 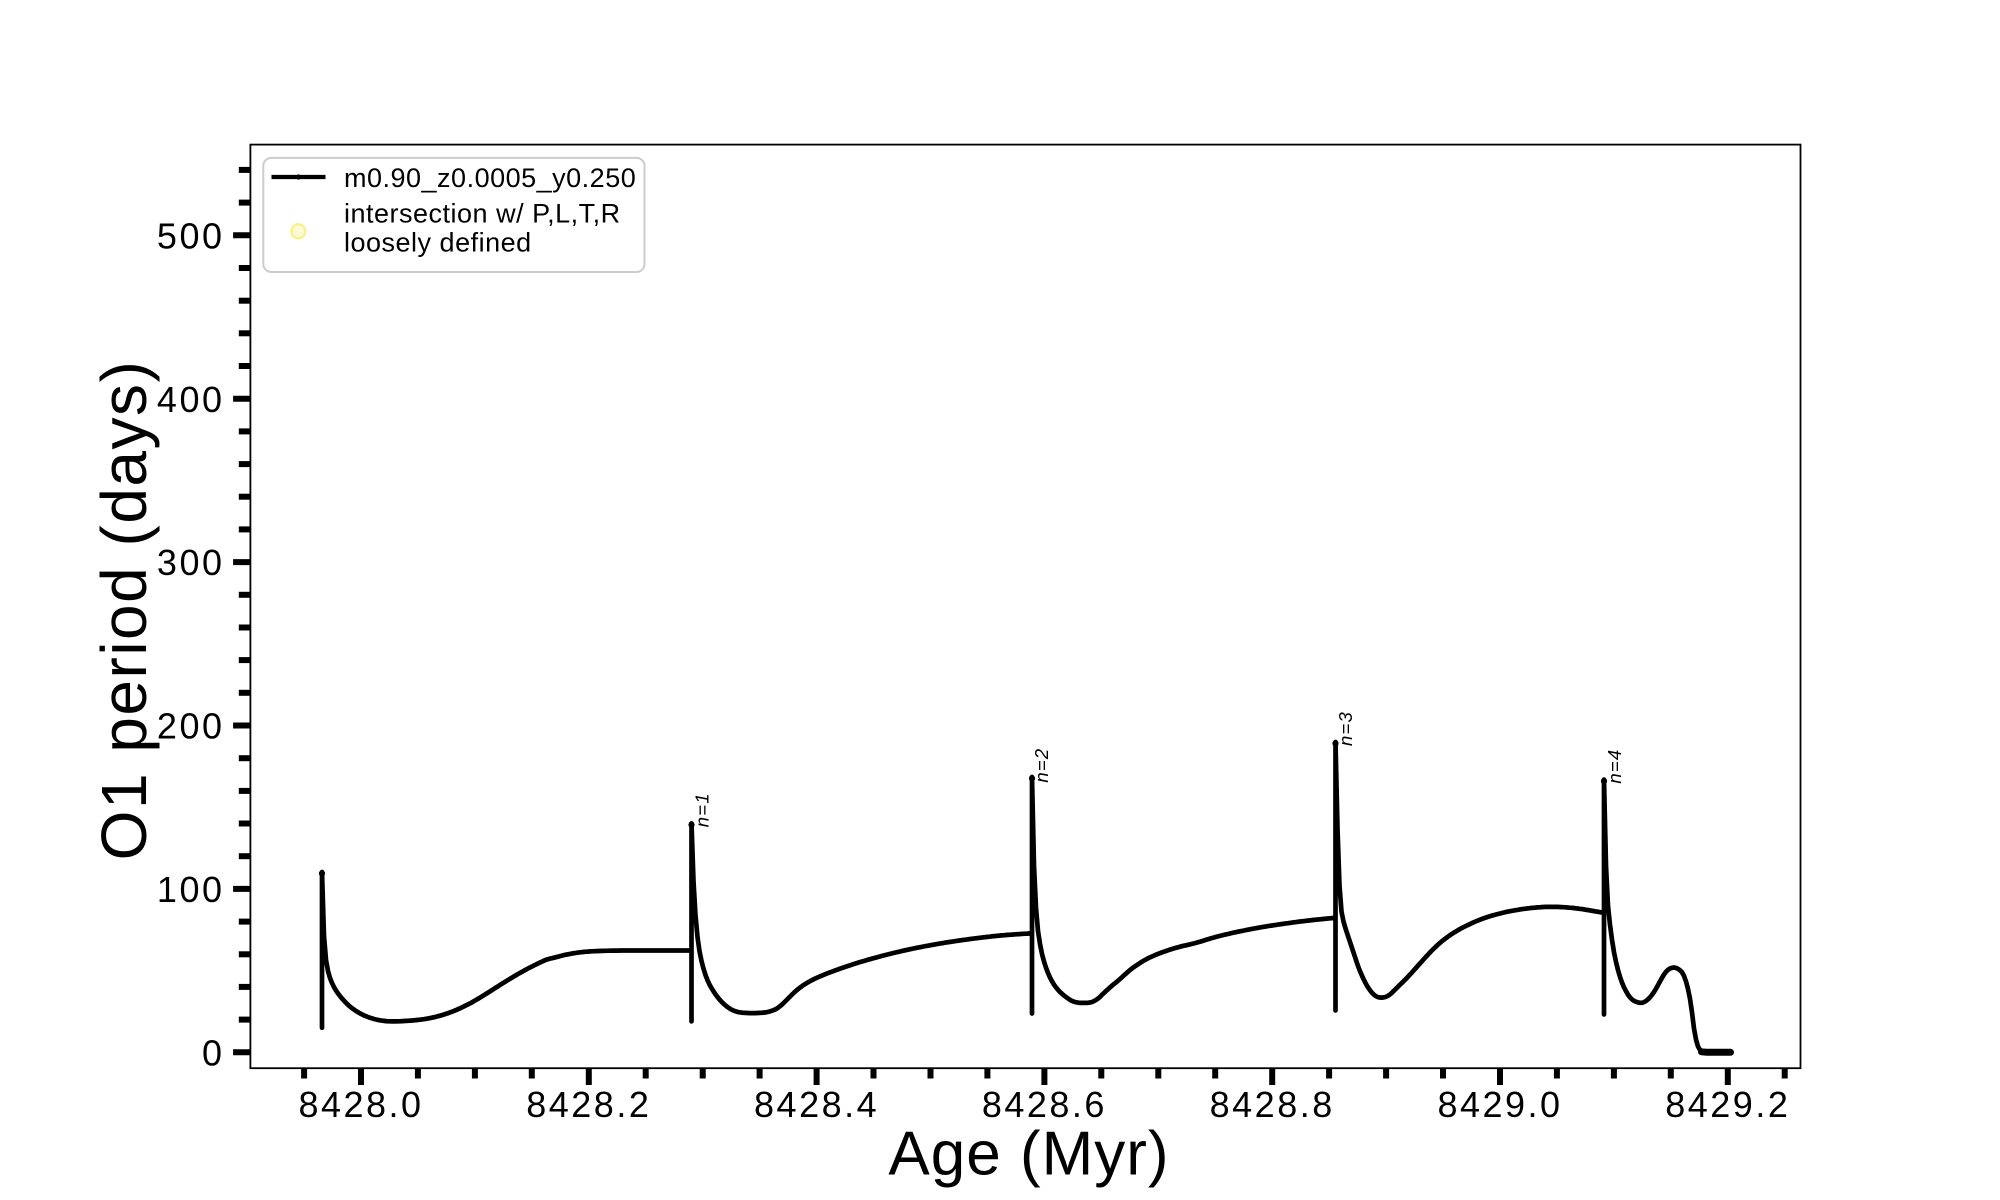 What do you see at coordinates (1272, 1104) in the screenshot?
I see `svg-text: 8428.8` at bounding box center [1272, 1104].